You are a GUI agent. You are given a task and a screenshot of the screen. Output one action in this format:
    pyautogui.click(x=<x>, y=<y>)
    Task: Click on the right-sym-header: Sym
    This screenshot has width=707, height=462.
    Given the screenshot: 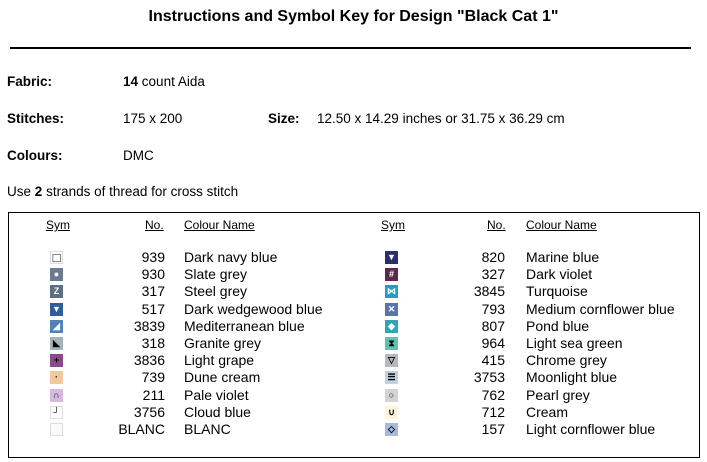 What is the action you would take?
    pyautogui.click(x=393, y=225)
    